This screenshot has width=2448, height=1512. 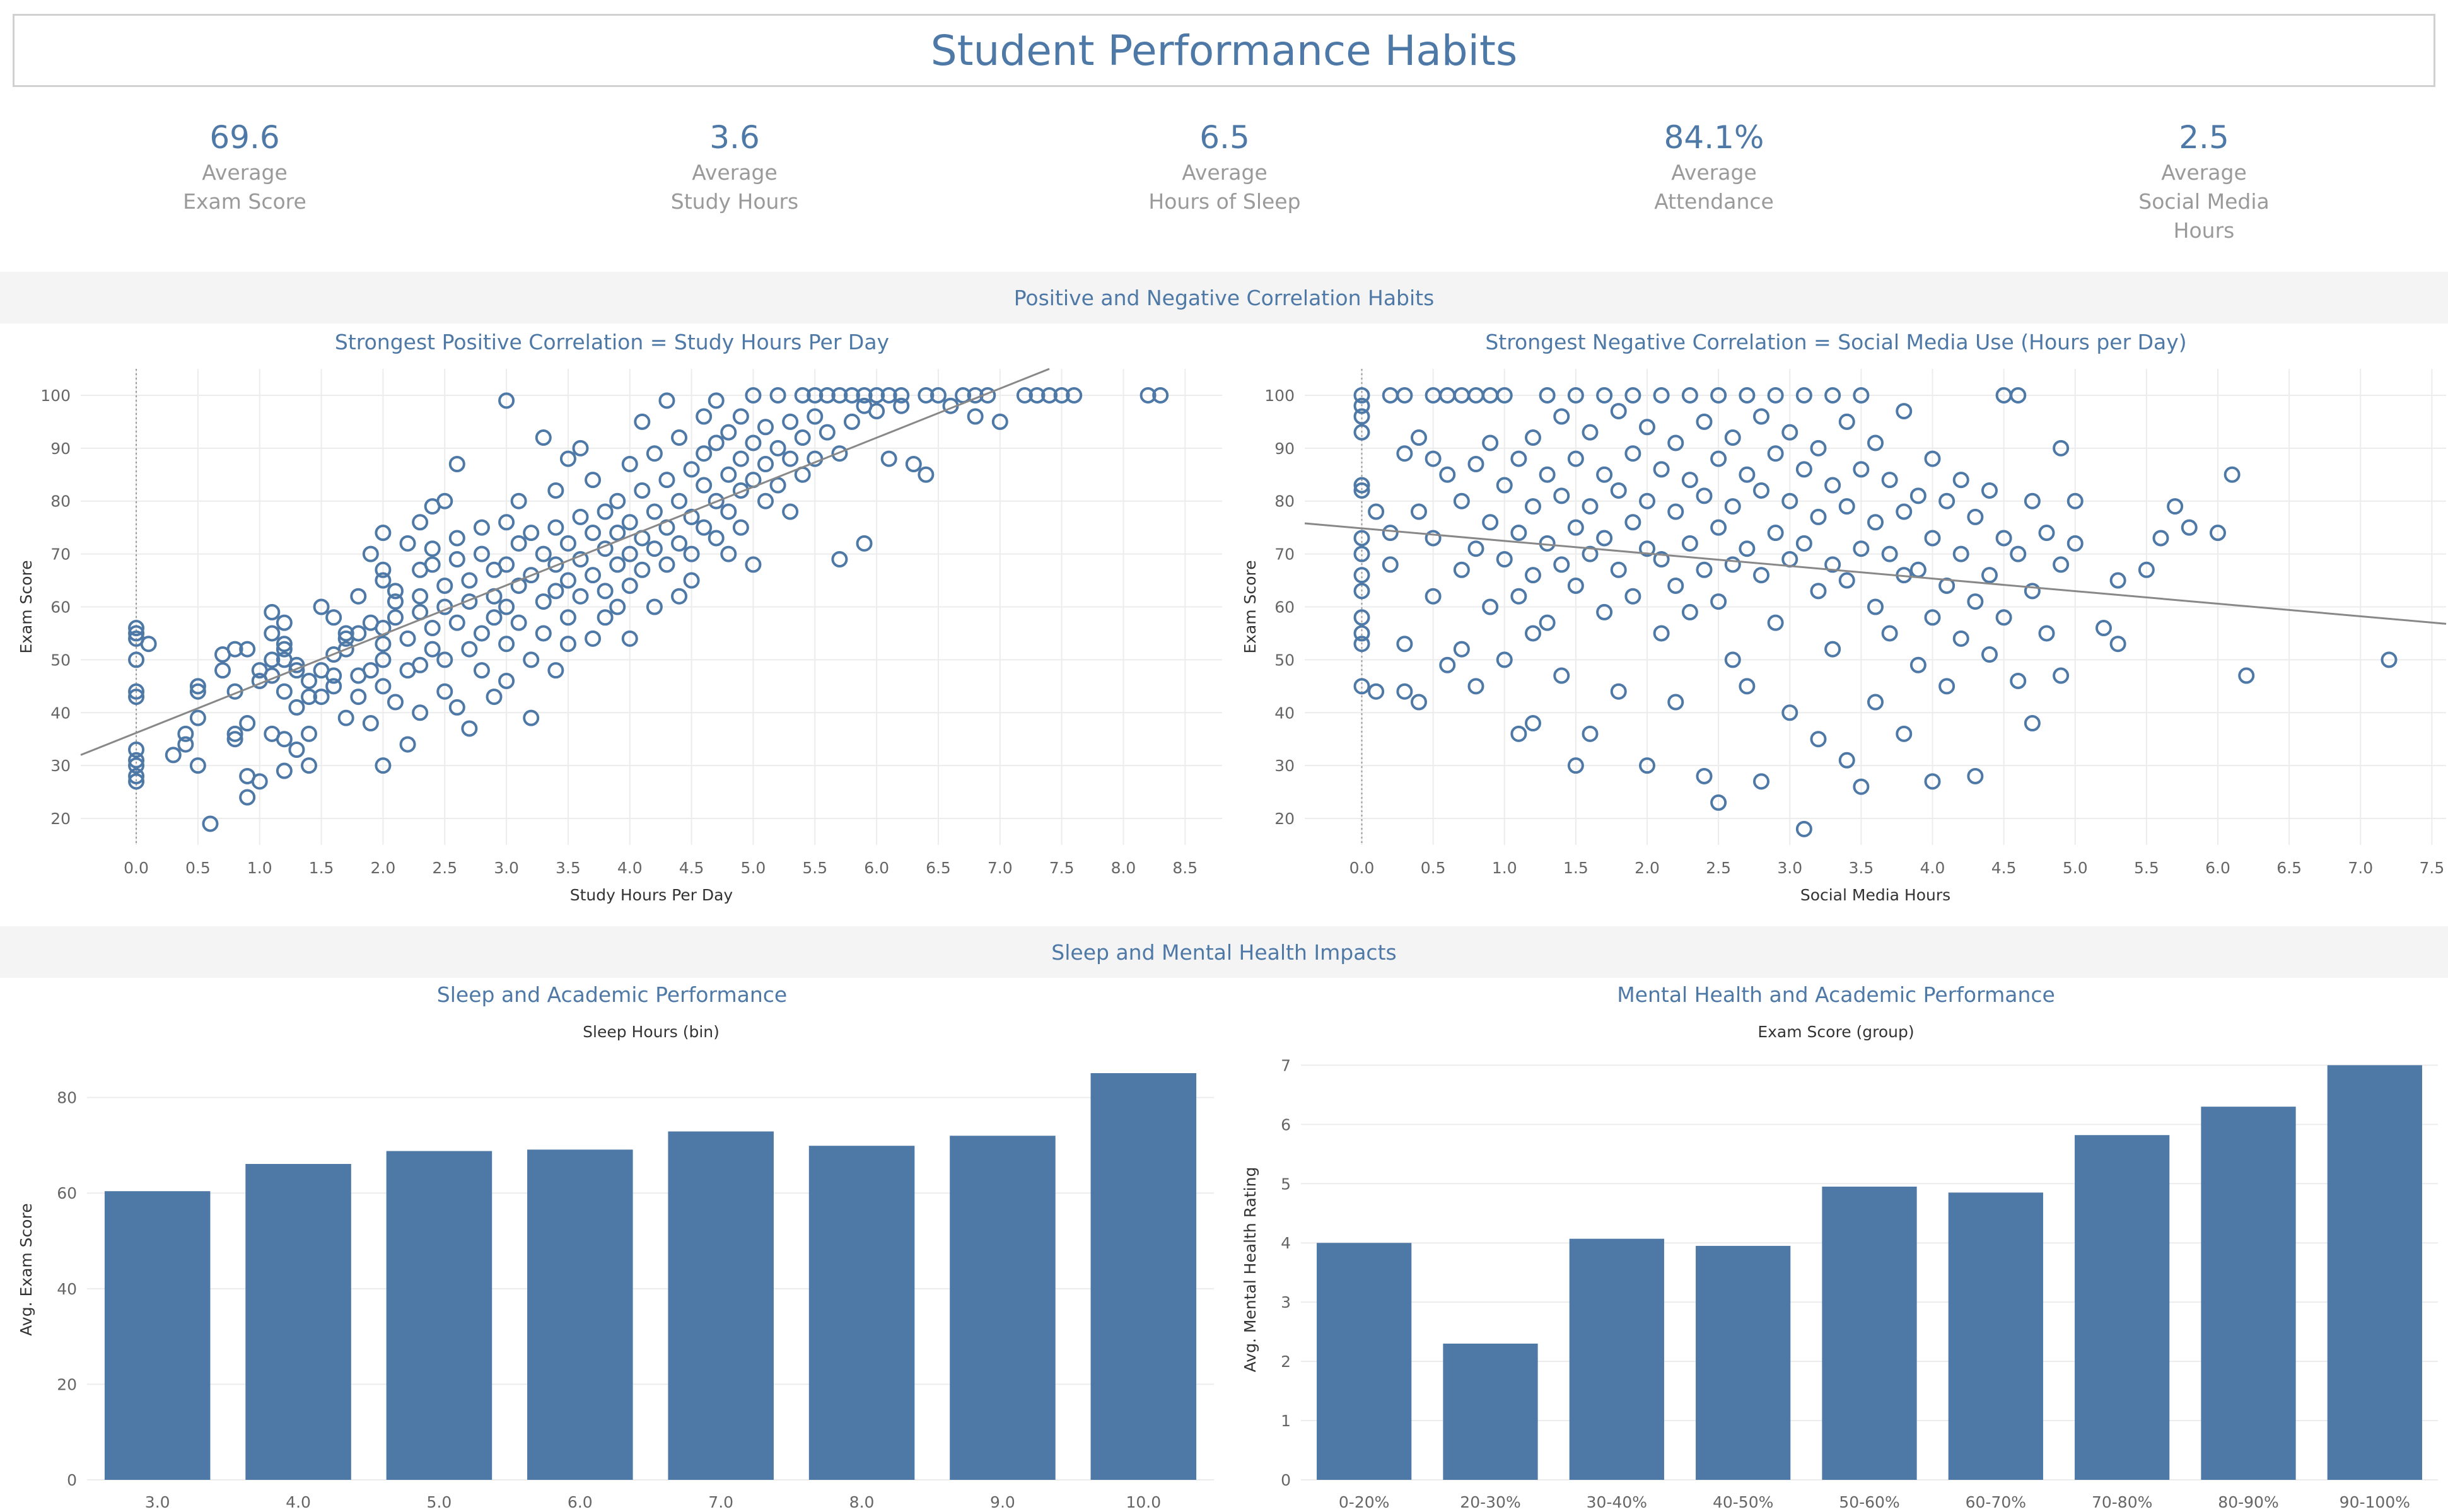 I want to click on x-tick-label: 60-70%, so click(x=1996, y=1502).